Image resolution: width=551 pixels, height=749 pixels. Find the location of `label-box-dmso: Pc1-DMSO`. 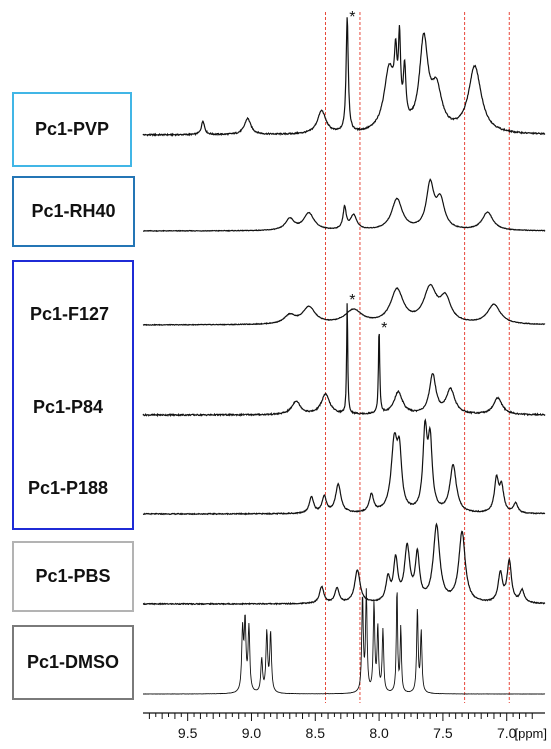

label-box-dmso: Pc1-DMSO is located at coordinates (73, 662).